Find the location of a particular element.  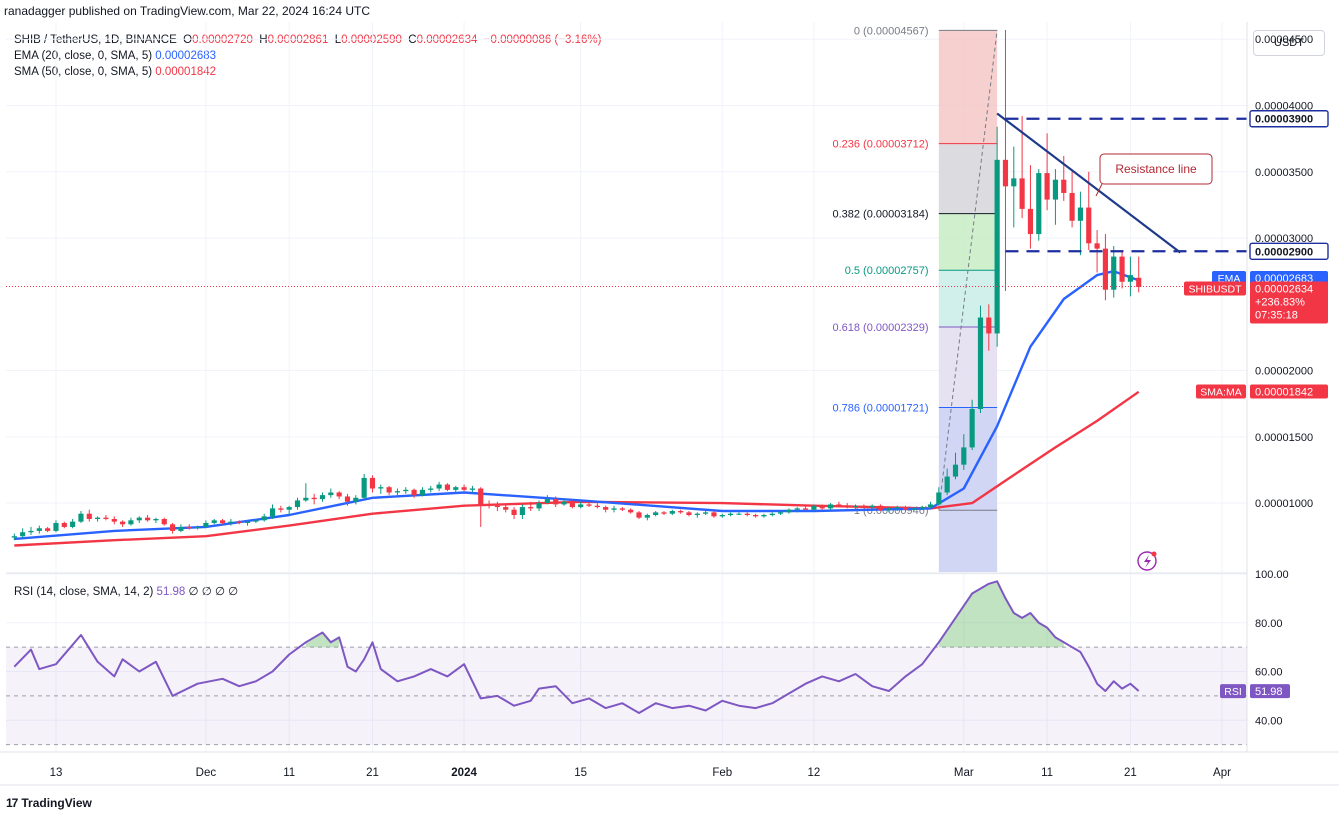

ema-legend: EMA (20, close, 0, SMA, 5) 0.00002683 is located at coordinates (307, 56).